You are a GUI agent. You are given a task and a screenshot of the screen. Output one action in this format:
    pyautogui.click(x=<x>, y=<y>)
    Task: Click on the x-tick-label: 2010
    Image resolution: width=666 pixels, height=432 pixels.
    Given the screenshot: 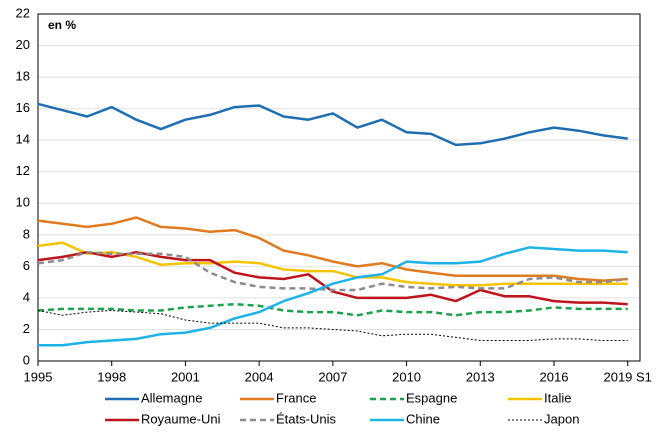 What is the action you would take?
    pyautogui.click(x=406, y=376)
    